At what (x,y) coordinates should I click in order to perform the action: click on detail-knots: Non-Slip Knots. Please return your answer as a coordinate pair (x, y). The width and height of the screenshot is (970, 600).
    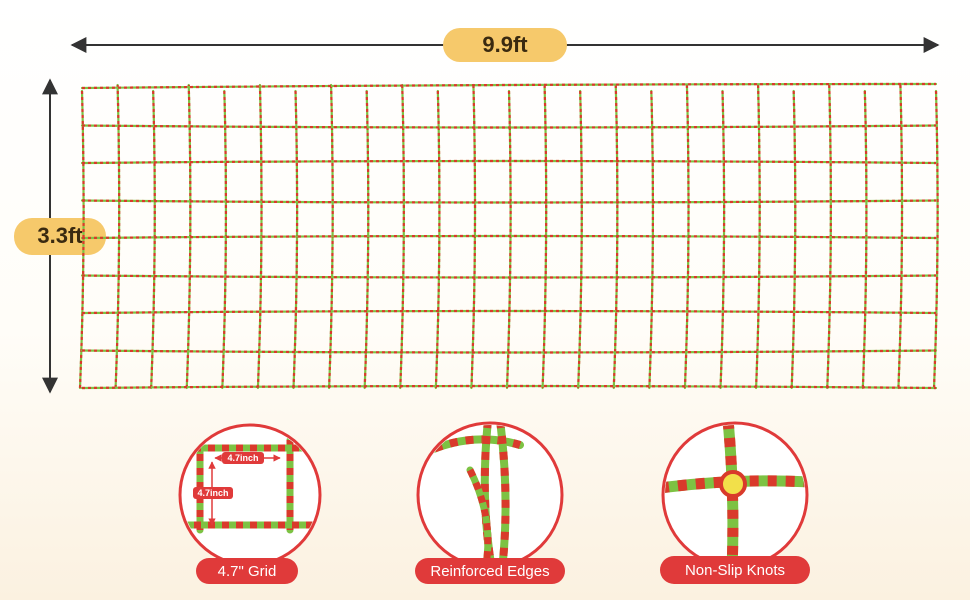
    Looking at the image, I should click on (735, 502).